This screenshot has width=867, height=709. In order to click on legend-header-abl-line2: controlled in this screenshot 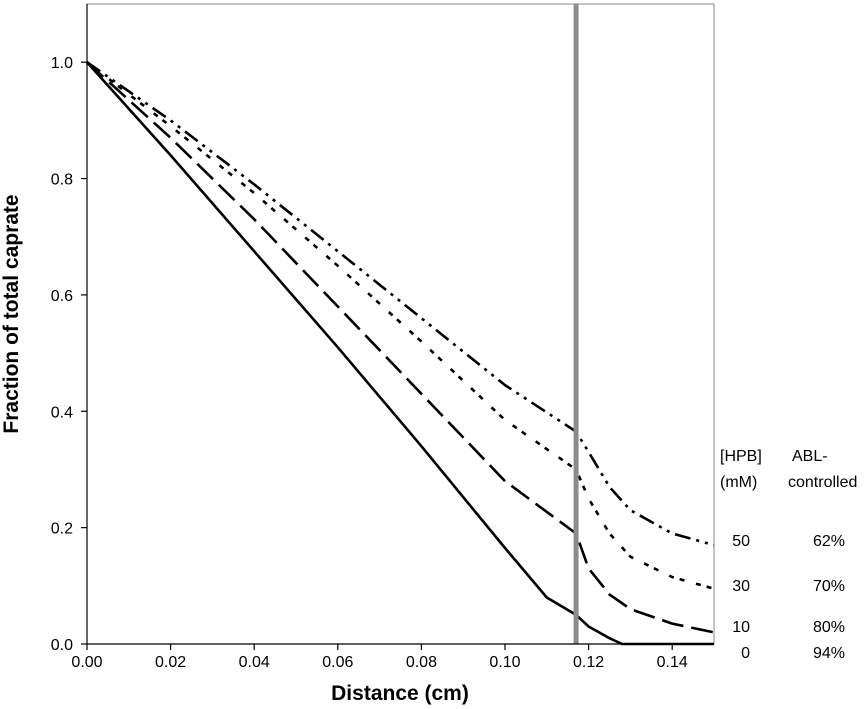, I will do `click(822, 482)`.